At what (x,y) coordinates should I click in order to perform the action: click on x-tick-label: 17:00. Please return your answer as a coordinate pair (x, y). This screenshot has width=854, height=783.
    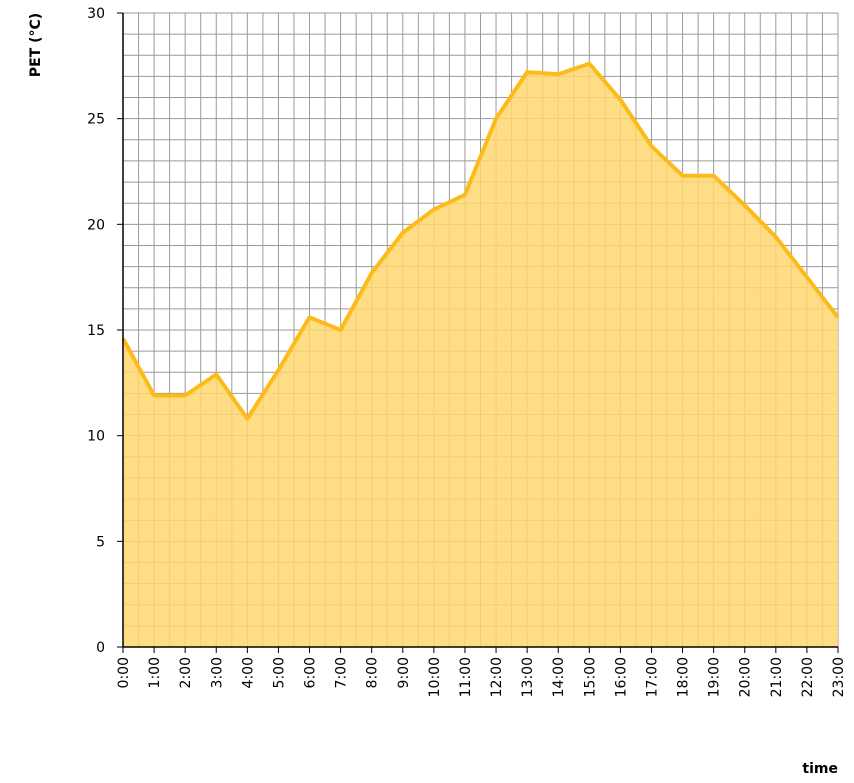
    Looking at the image, I should click on (652, 677).